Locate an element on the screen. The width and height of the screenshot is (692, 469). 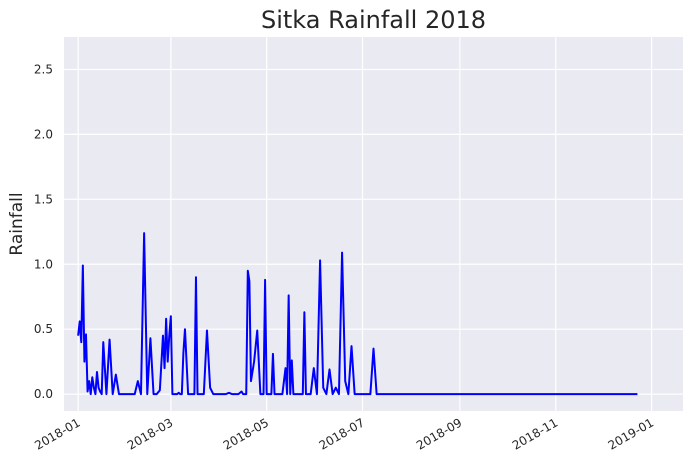
x-tick-label: 2018-07 is located at coordinates (342, 433).